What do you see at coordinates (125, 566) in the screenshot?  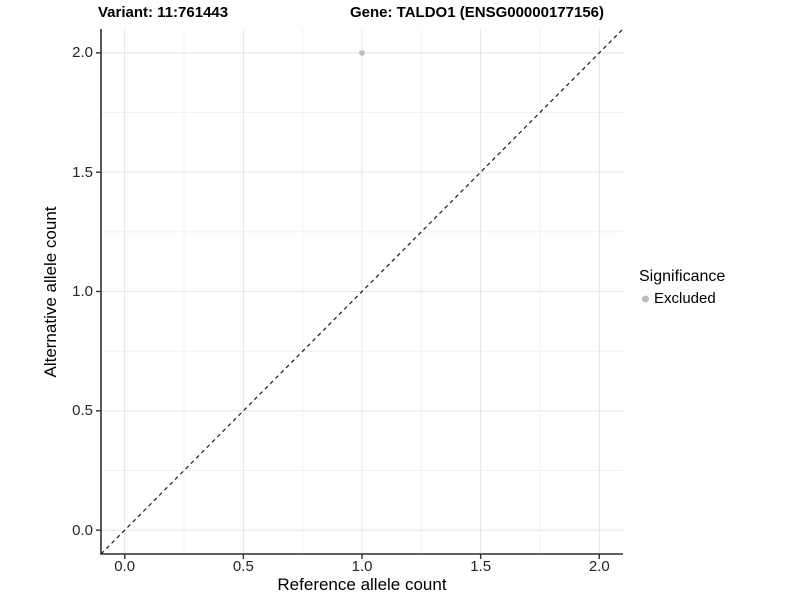 I see `x-tick-label: 0.0` at bounding box center [125, 566].